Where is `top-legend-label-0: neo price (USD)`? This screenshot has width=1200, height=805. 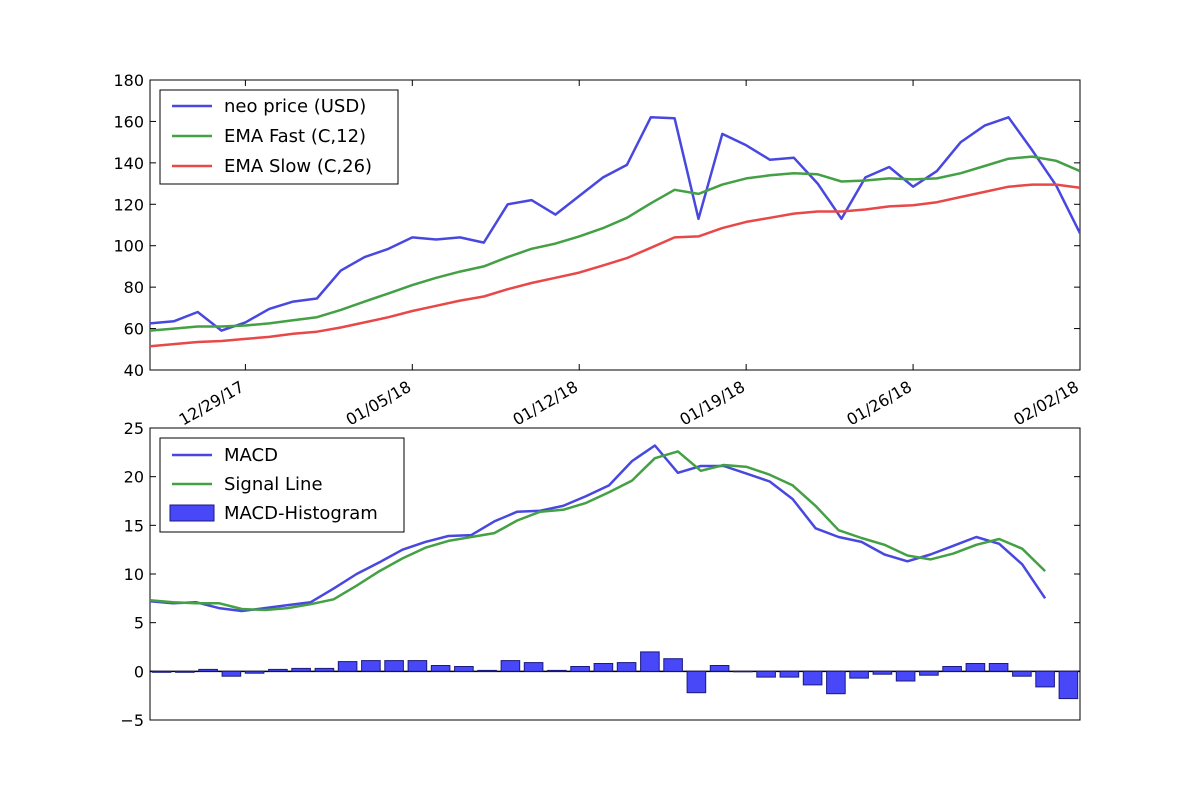 top-legend-label-0: neo price (USD) is located at coordinates (295, 106).